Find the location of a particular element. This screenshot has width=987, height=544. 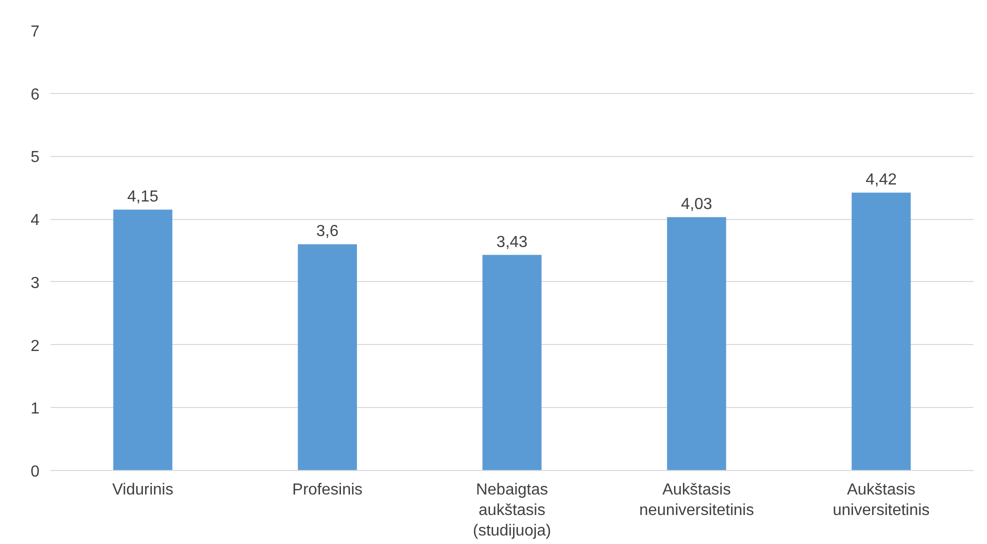

y-tick-label: 2 is located at coordinates (35, 346).